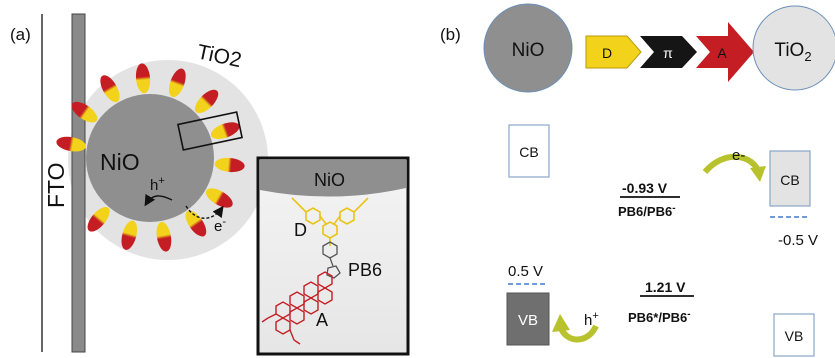 This screenshot has height=358, width=835. What do you see at coordinates (659, 317) in the screenshot?
I see `excited-couple: PB6*/PB6-` at bounding box center [659, 317].